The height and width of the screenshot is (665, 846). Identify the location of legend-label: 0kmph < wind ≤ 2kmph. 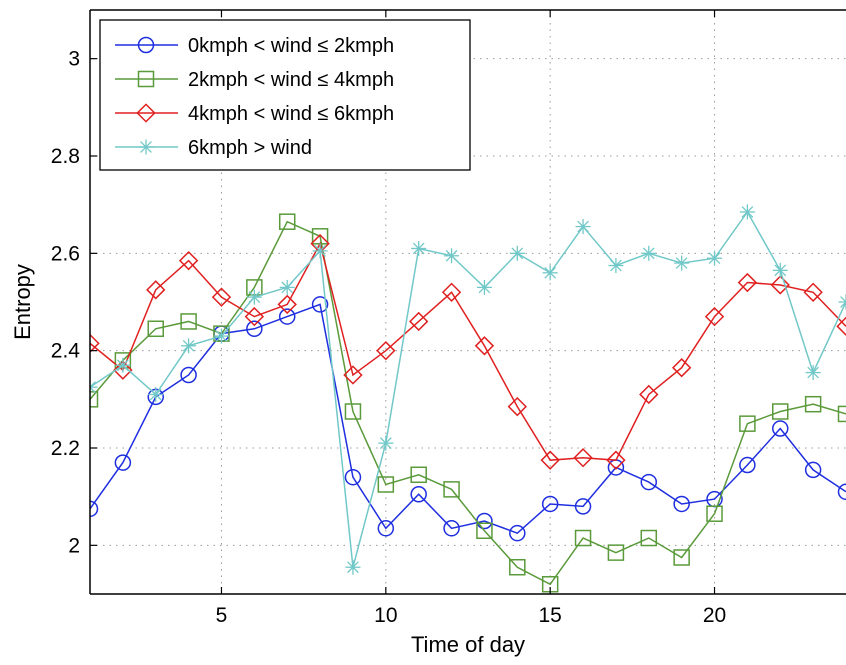
(291, 46).